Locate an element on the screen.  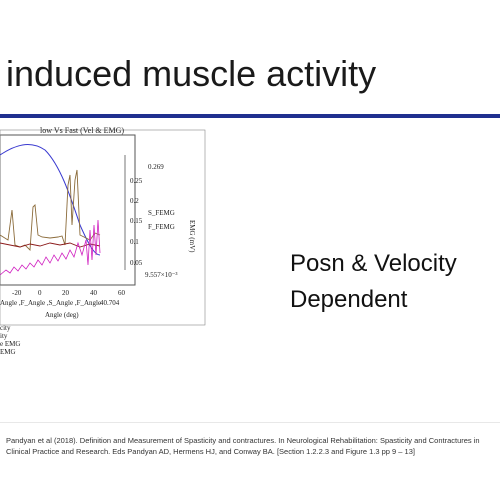
right-tick-5: 0.05 is located at coordinates (136, 263).